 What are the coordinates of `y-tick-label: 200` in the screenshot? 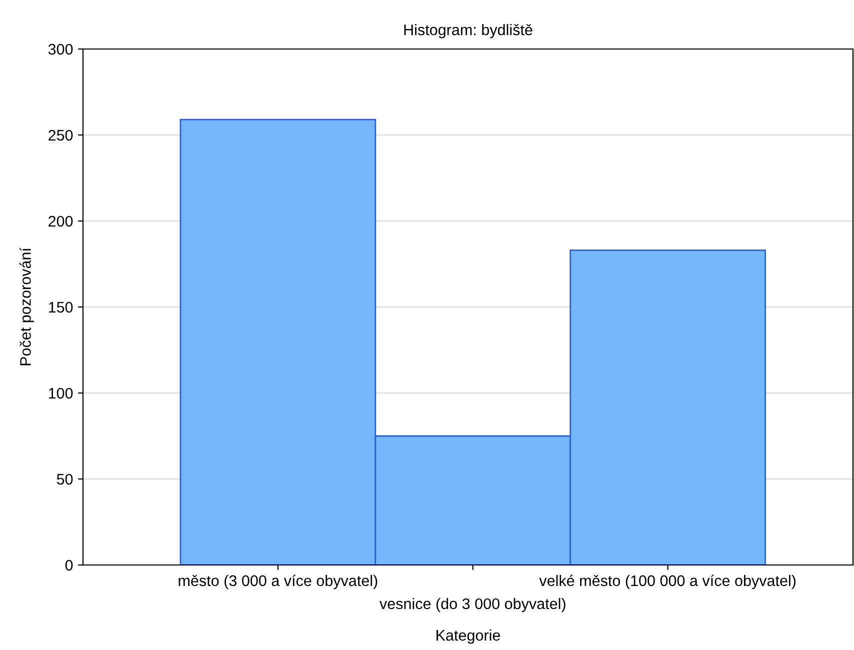 It's located at (60, 221).